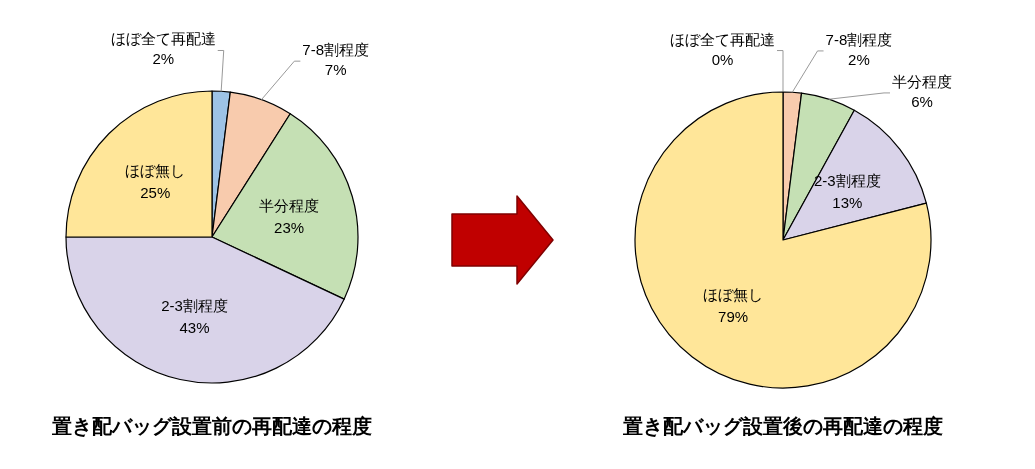 This screenshot has height=469, width=1035. Describe the element at coordinates (782, 426) in the screenshot. I see `text: 置き配バッグ設置後の再配達の程度` at that location.